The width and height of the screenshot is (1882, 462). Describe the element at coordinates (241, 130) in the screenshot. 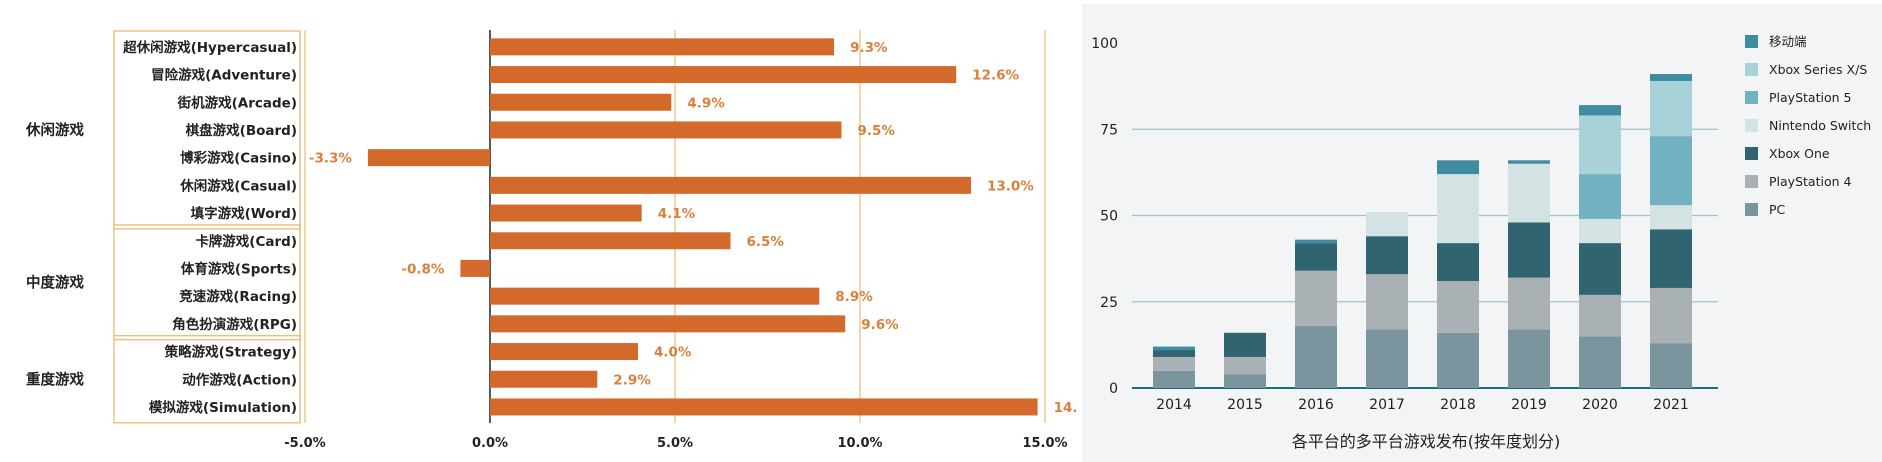

I see `category-label: 棋盘游戏(Board)` at that location.